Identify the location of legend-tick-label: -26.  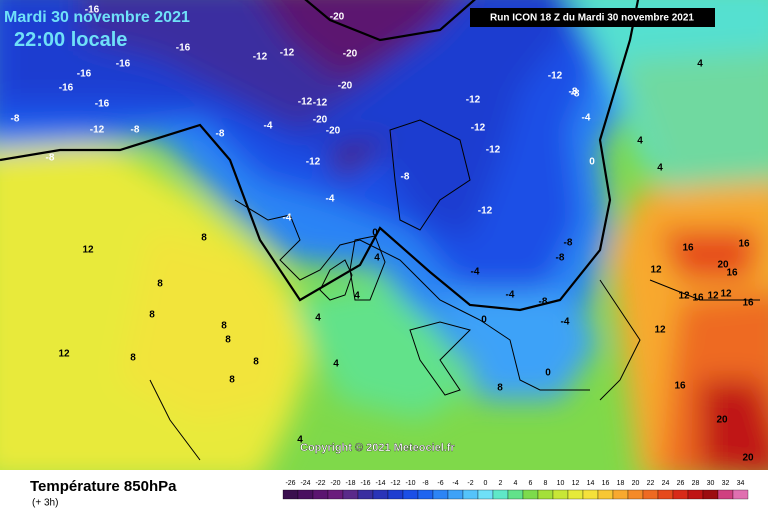
(290, 483).